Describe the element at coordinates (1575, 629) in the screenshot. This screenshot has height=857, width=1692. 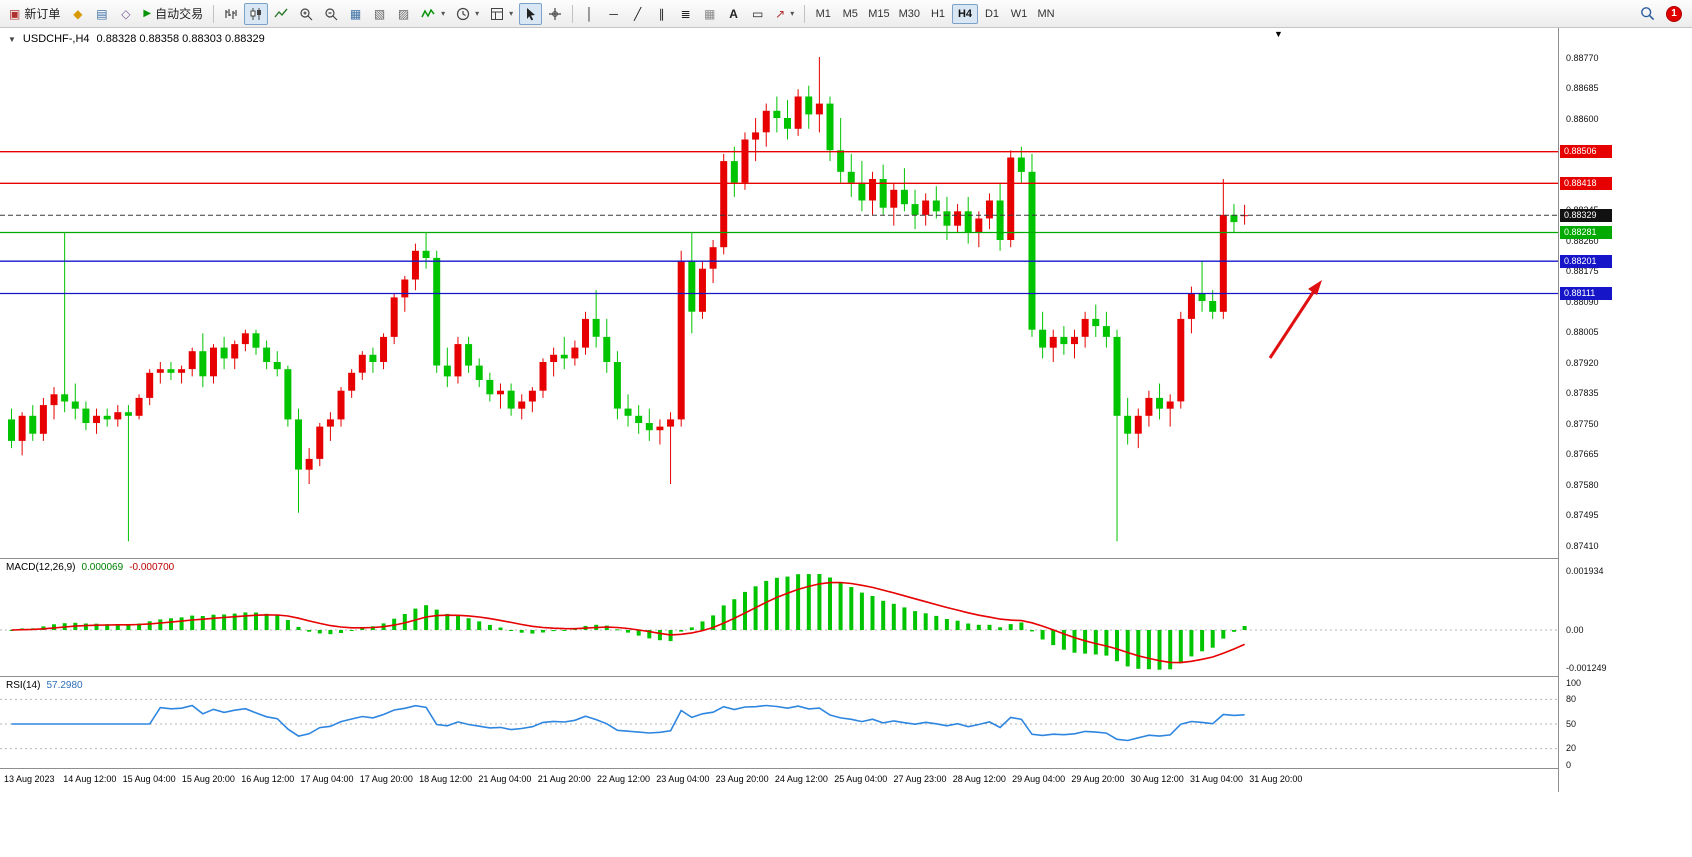
I see `macd-scale-label: 0.00` at that location.